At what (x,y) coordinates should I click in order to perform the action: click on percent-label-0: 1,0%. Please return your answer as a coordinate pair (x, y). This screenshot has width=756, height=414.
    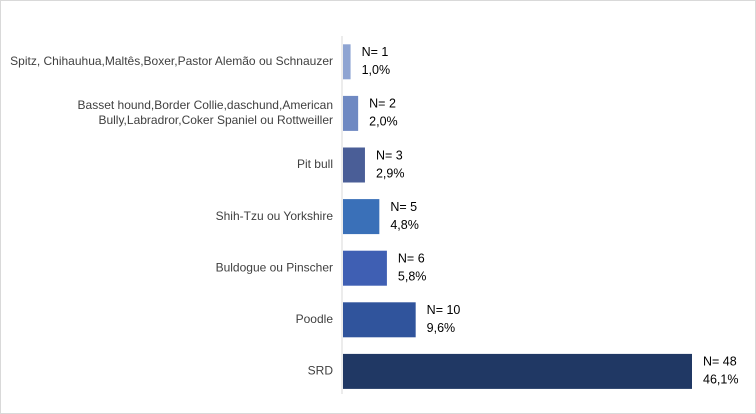
    Looking at the image, I should click on (376, 70).